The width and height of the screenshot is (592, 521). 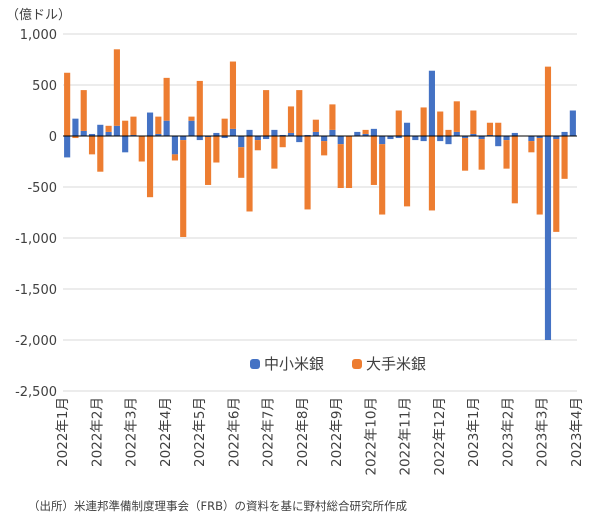 What do you see at coordinates (36, 239) in the screenshot?
I see `y-tick-label: -1,000` at bounding box center [36, 239].